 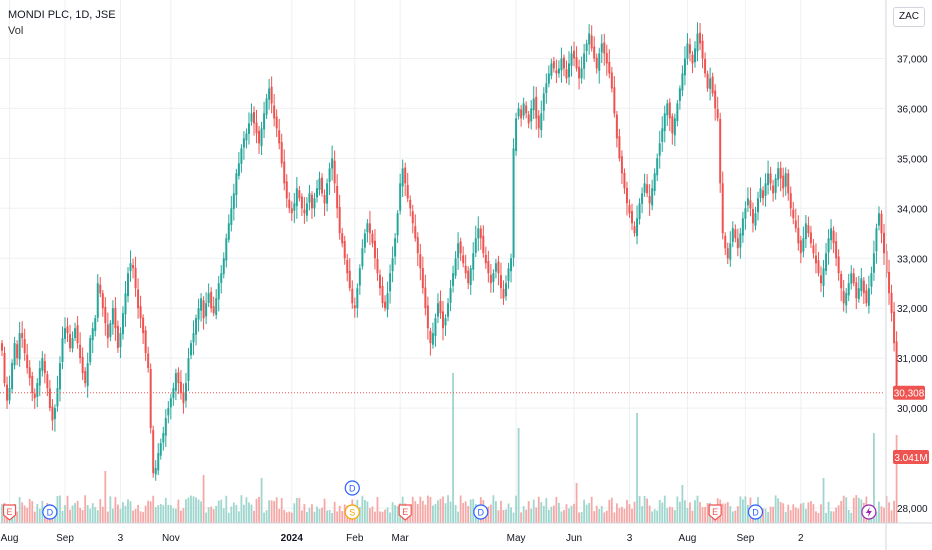 I want to click on last-volume-tag: 3.041M, so click(x=911, y=457).